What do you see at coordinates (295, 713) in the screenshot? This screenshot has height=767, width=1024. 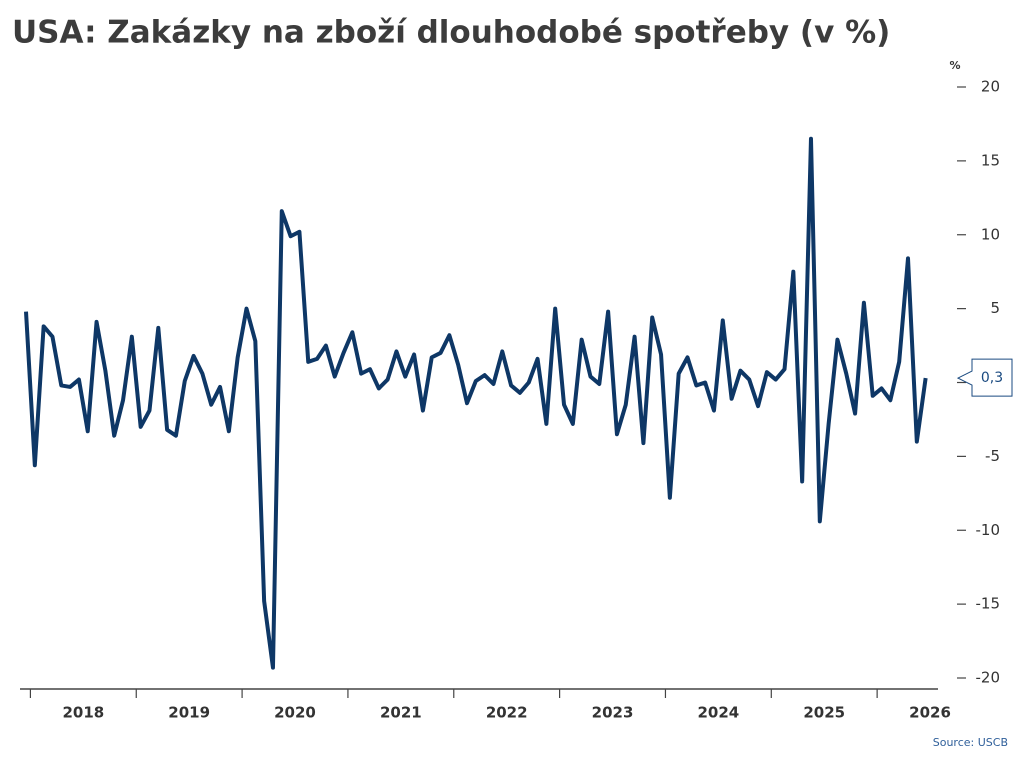 I see `x-tick-label: 2020` at bounding box center [295, 713].